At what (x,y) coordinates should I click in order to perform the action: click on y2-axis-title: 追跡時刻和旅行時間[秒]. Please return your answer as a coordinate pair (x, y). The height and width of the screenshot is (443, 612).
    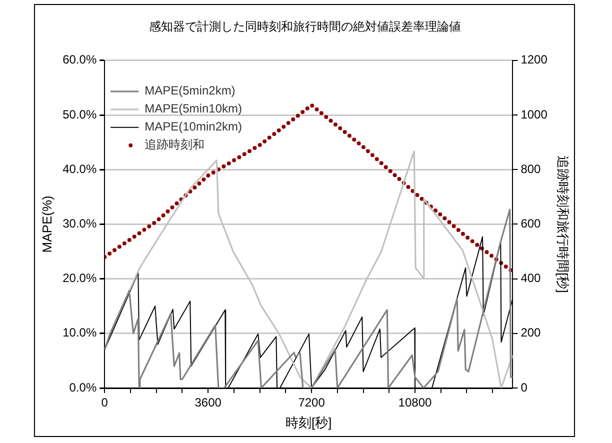
    Looking at the image, I should click on (563, 224).